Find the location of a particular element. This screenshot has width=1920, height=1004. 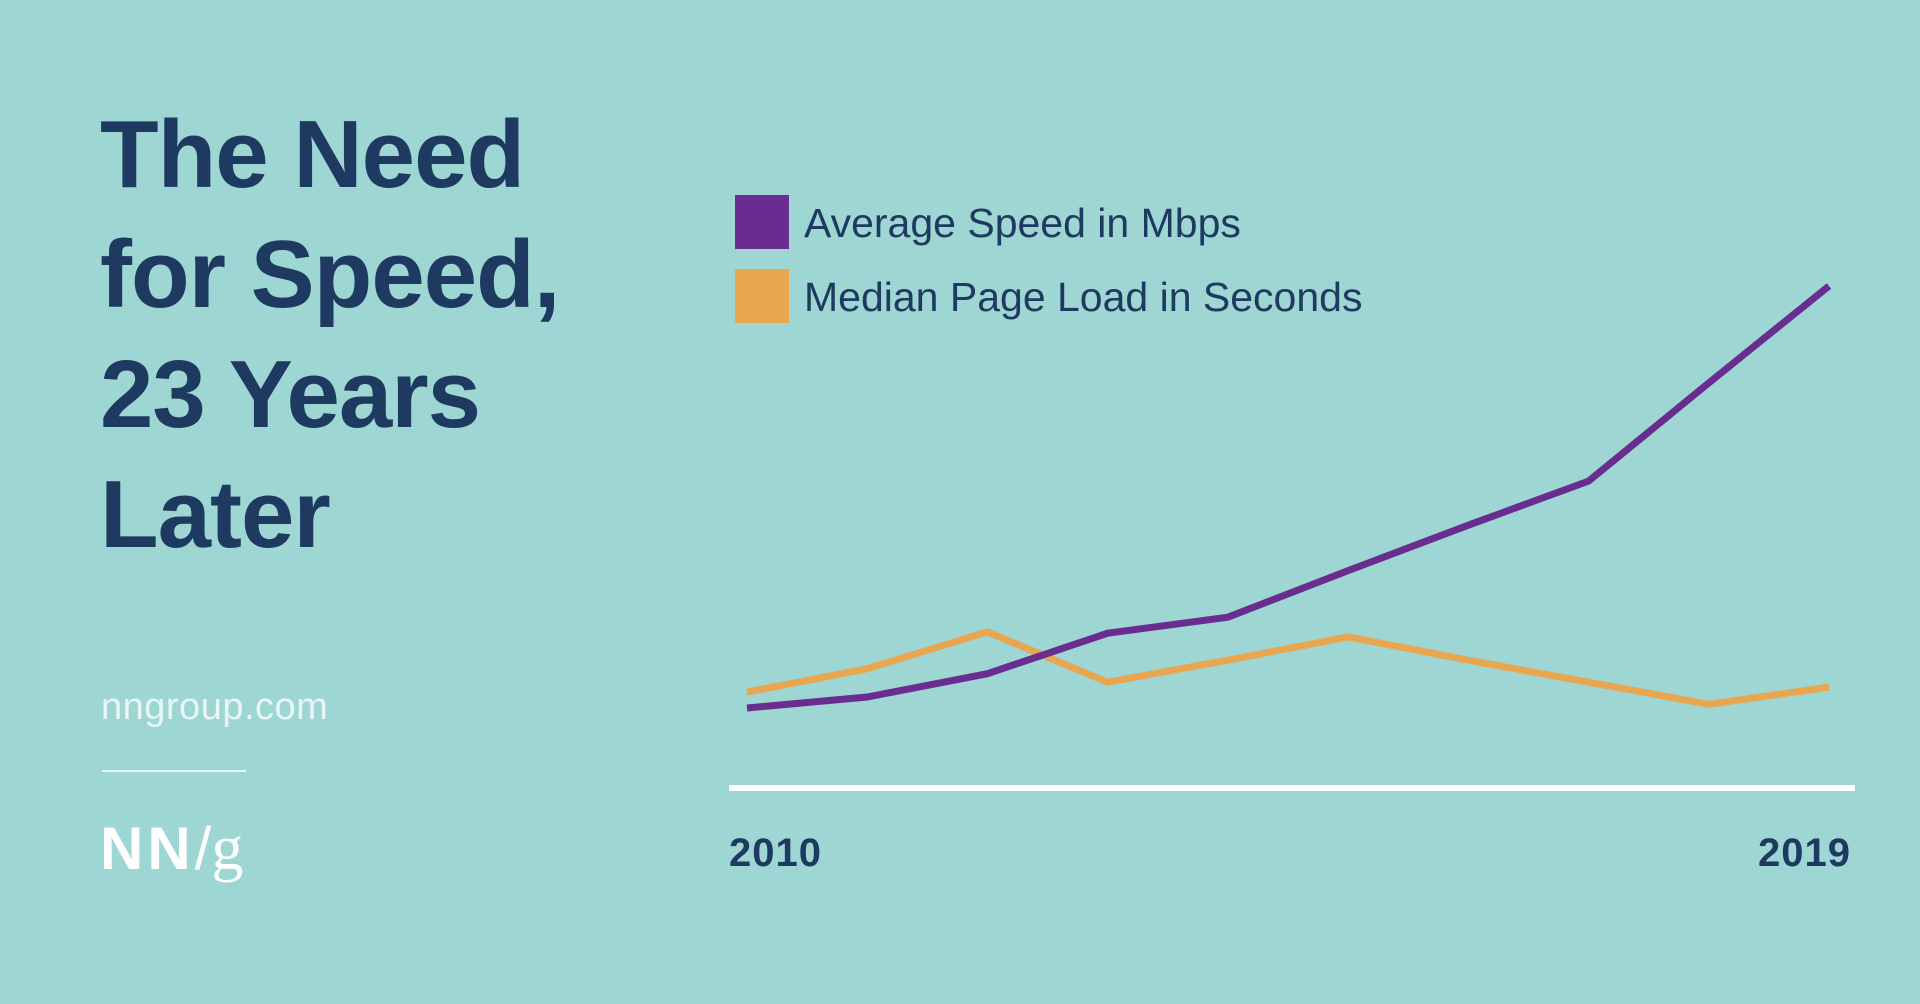

title-line: for Speed, is located at coordinates (330, 274).